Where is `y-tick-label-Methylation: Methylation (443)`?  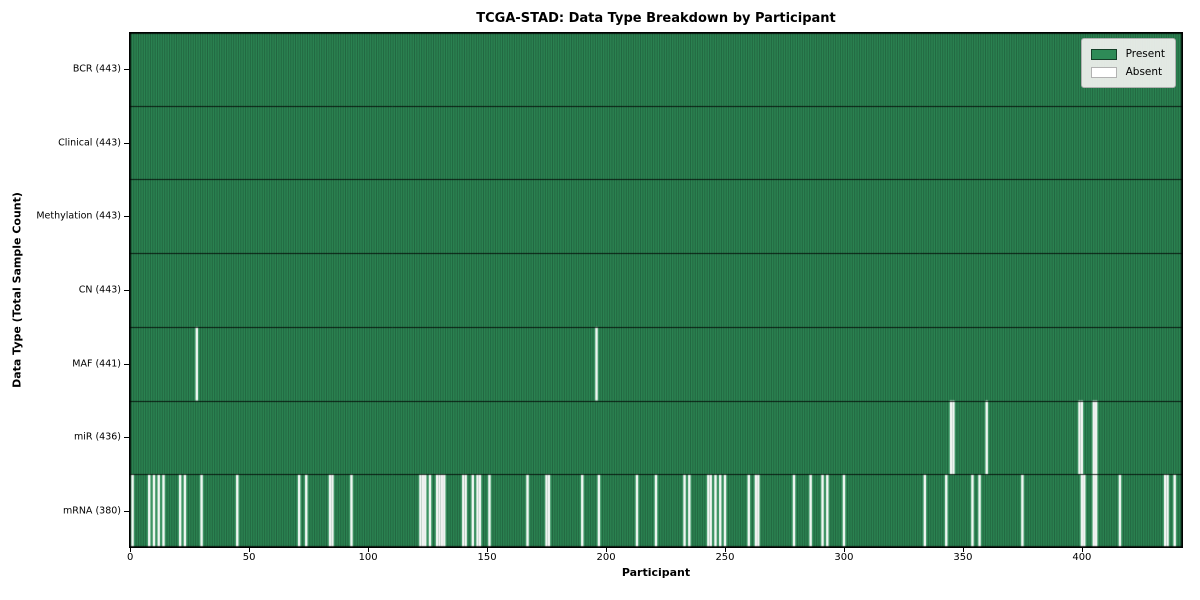
y-tick-label-Methylation: Methylation (443) is located at coordinates (78, 216).